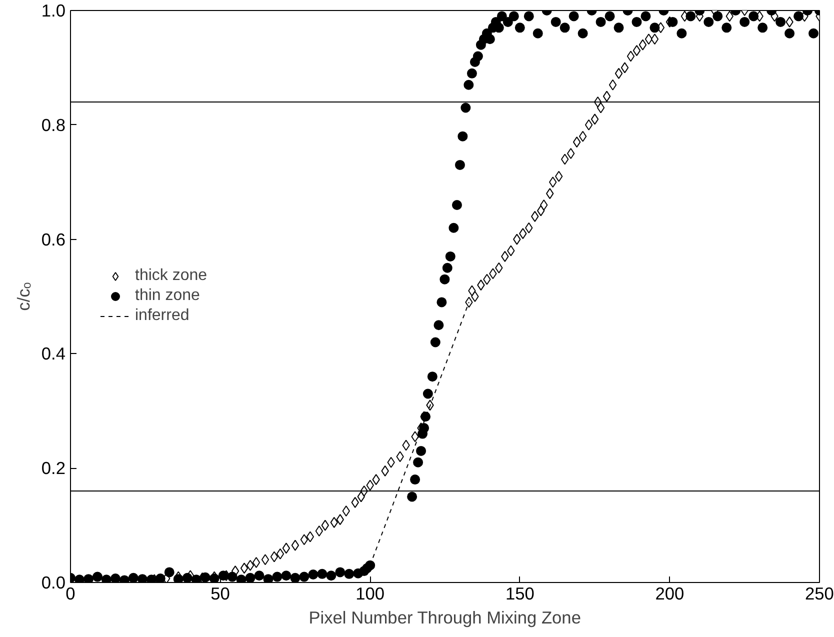 The image size is (834, 637). I want to click on legend-label: thin zone, so click(167, 296).